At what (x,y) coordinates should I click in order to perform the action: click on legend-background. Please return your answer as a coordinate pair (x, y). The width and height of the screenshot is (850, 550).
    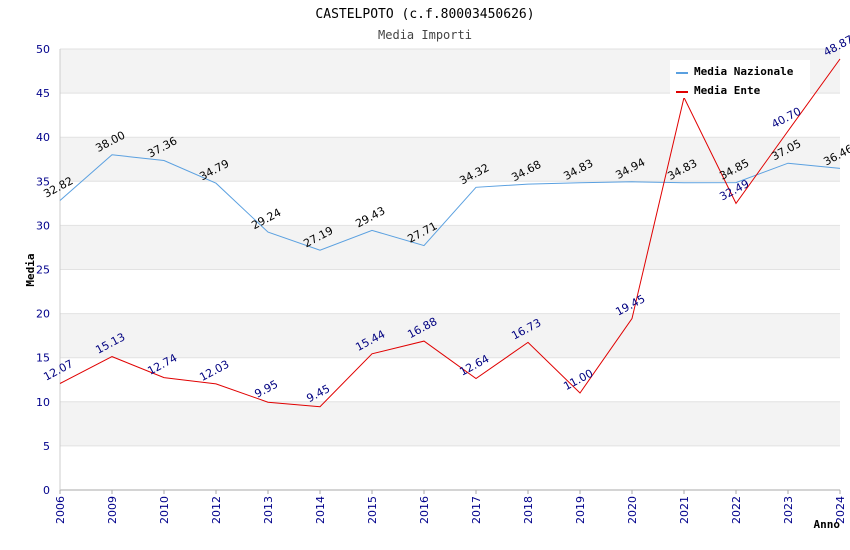
    Looking at the image, I should click on (740, 79).